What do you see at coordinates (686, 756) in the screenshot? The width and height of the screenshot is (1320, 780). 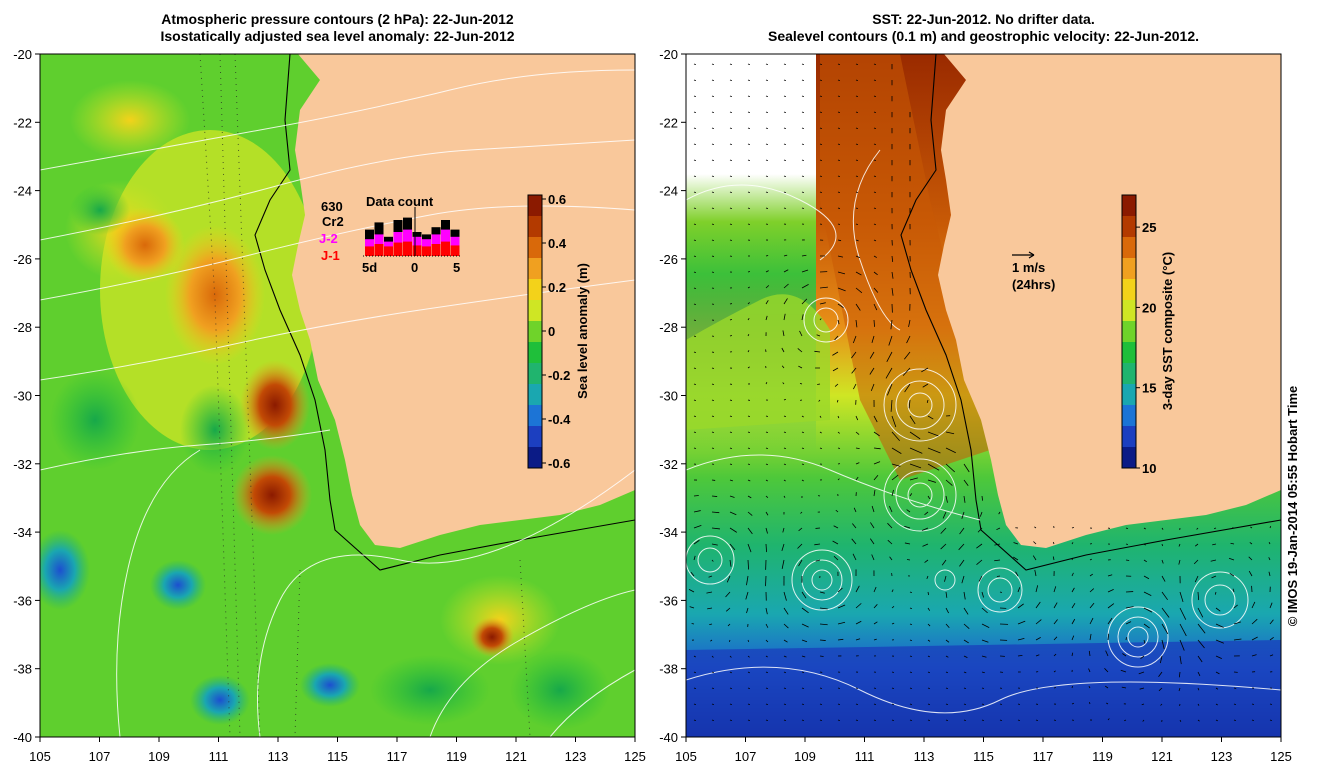 I see `lon-tick-label: 105` at bounding box center [686, 756].